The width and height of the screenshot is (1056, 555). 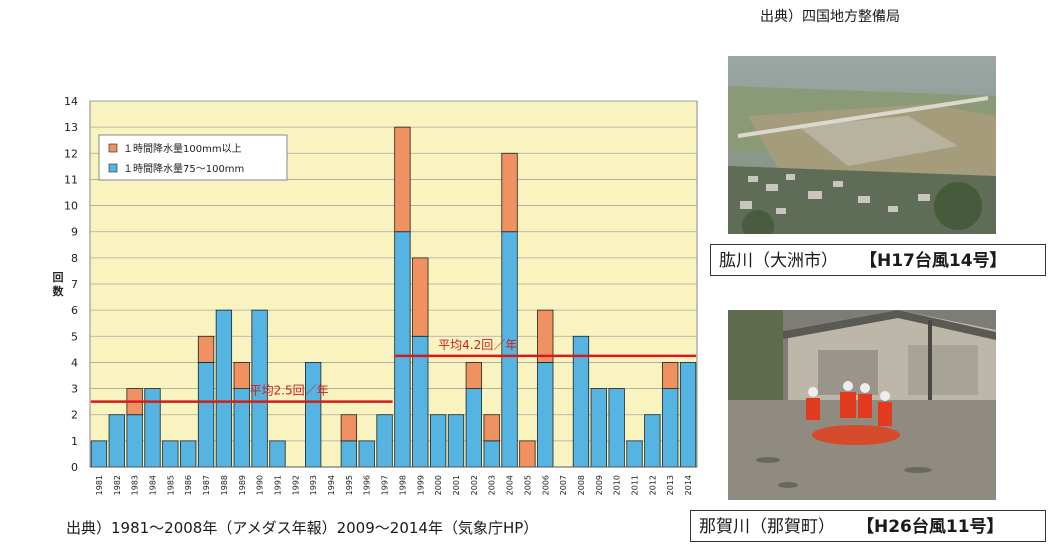 What do you see at coordinates (224, 485) in the screenshot?
I see `x-tick-label: 1988` at bounding box center [224, 485].